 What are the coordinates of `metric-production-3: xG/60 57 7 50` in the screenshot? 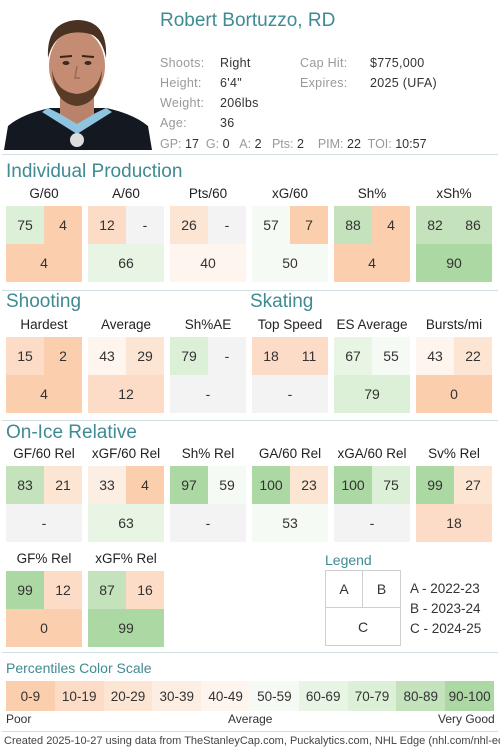 It's located at (290, 246).